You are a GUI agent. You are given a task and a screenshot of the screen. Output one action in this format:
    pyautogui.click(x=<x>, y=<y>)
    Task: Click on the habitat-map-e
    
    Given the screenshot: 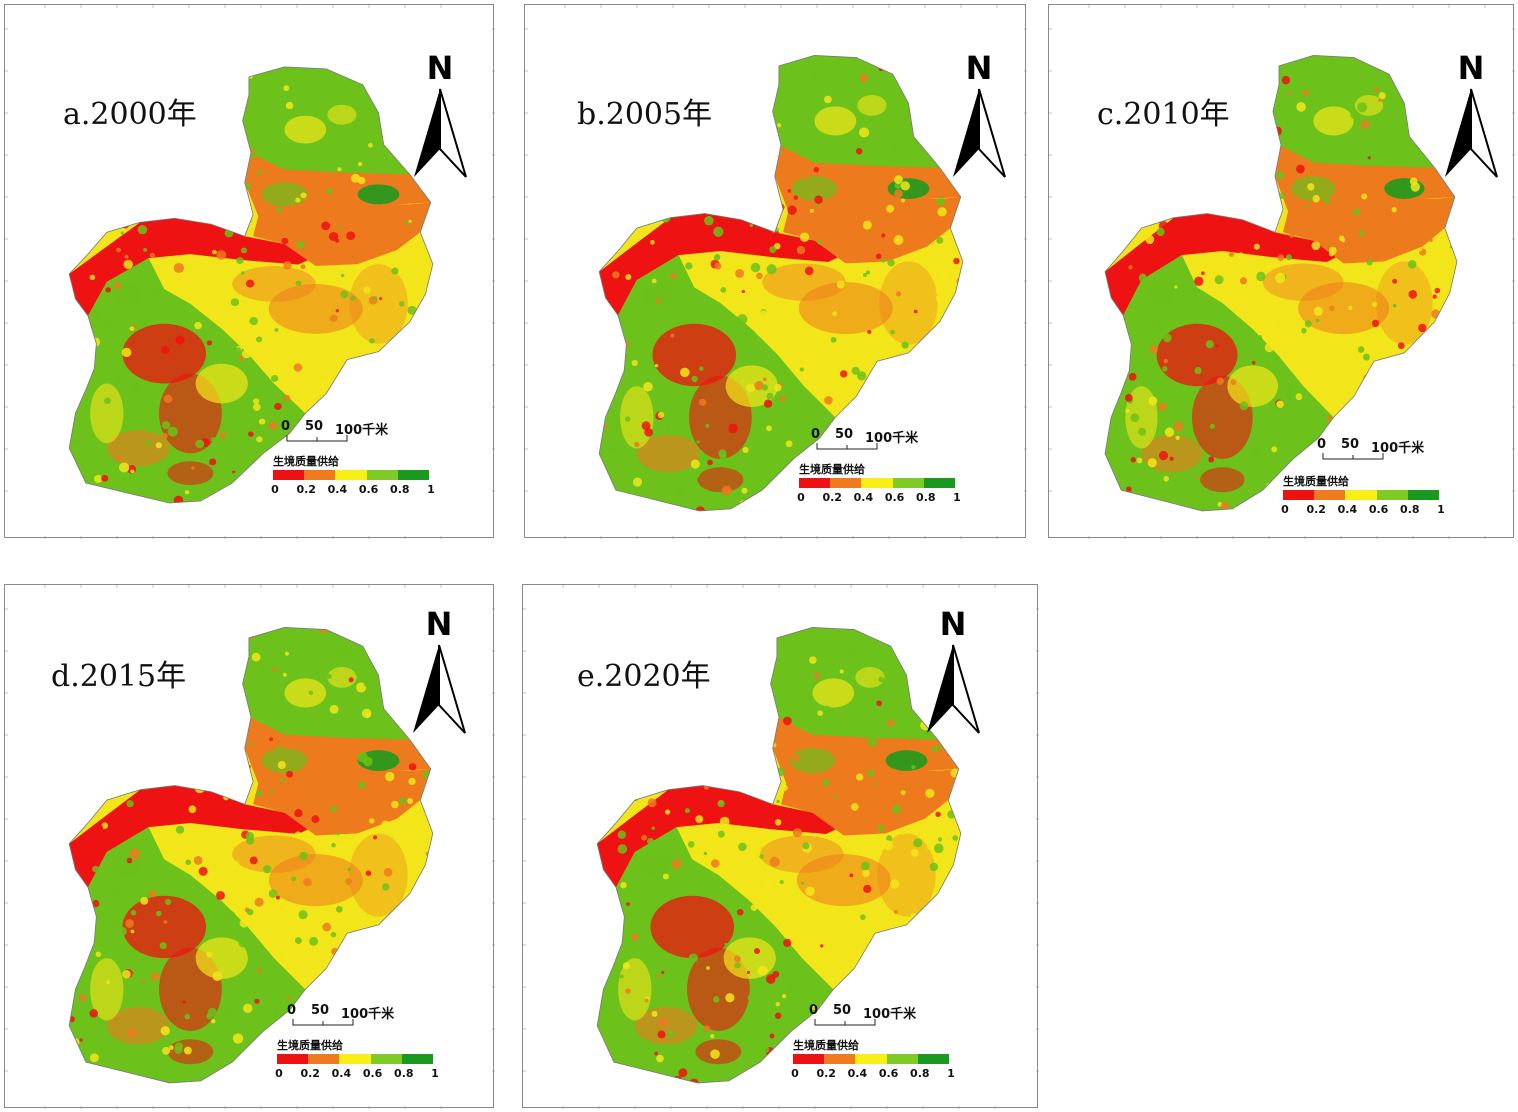 What is the action you would take?
    pyautogui.click(x=779, y=855)
    